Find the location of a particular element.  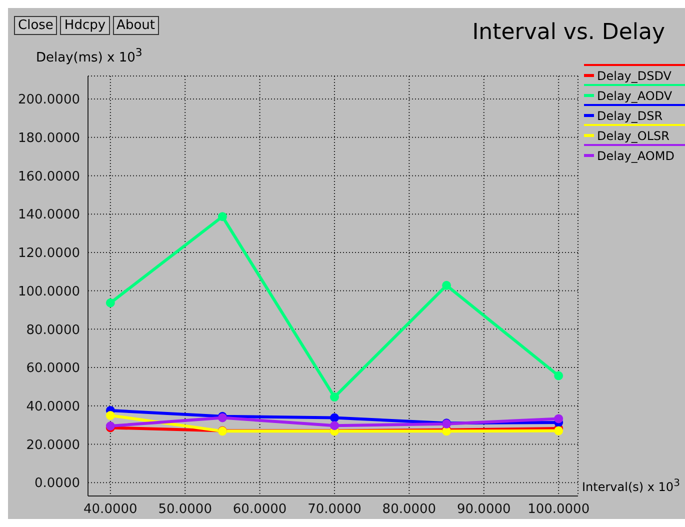

legend-label: Delay_DSDV is located at coordinates (634, 75).